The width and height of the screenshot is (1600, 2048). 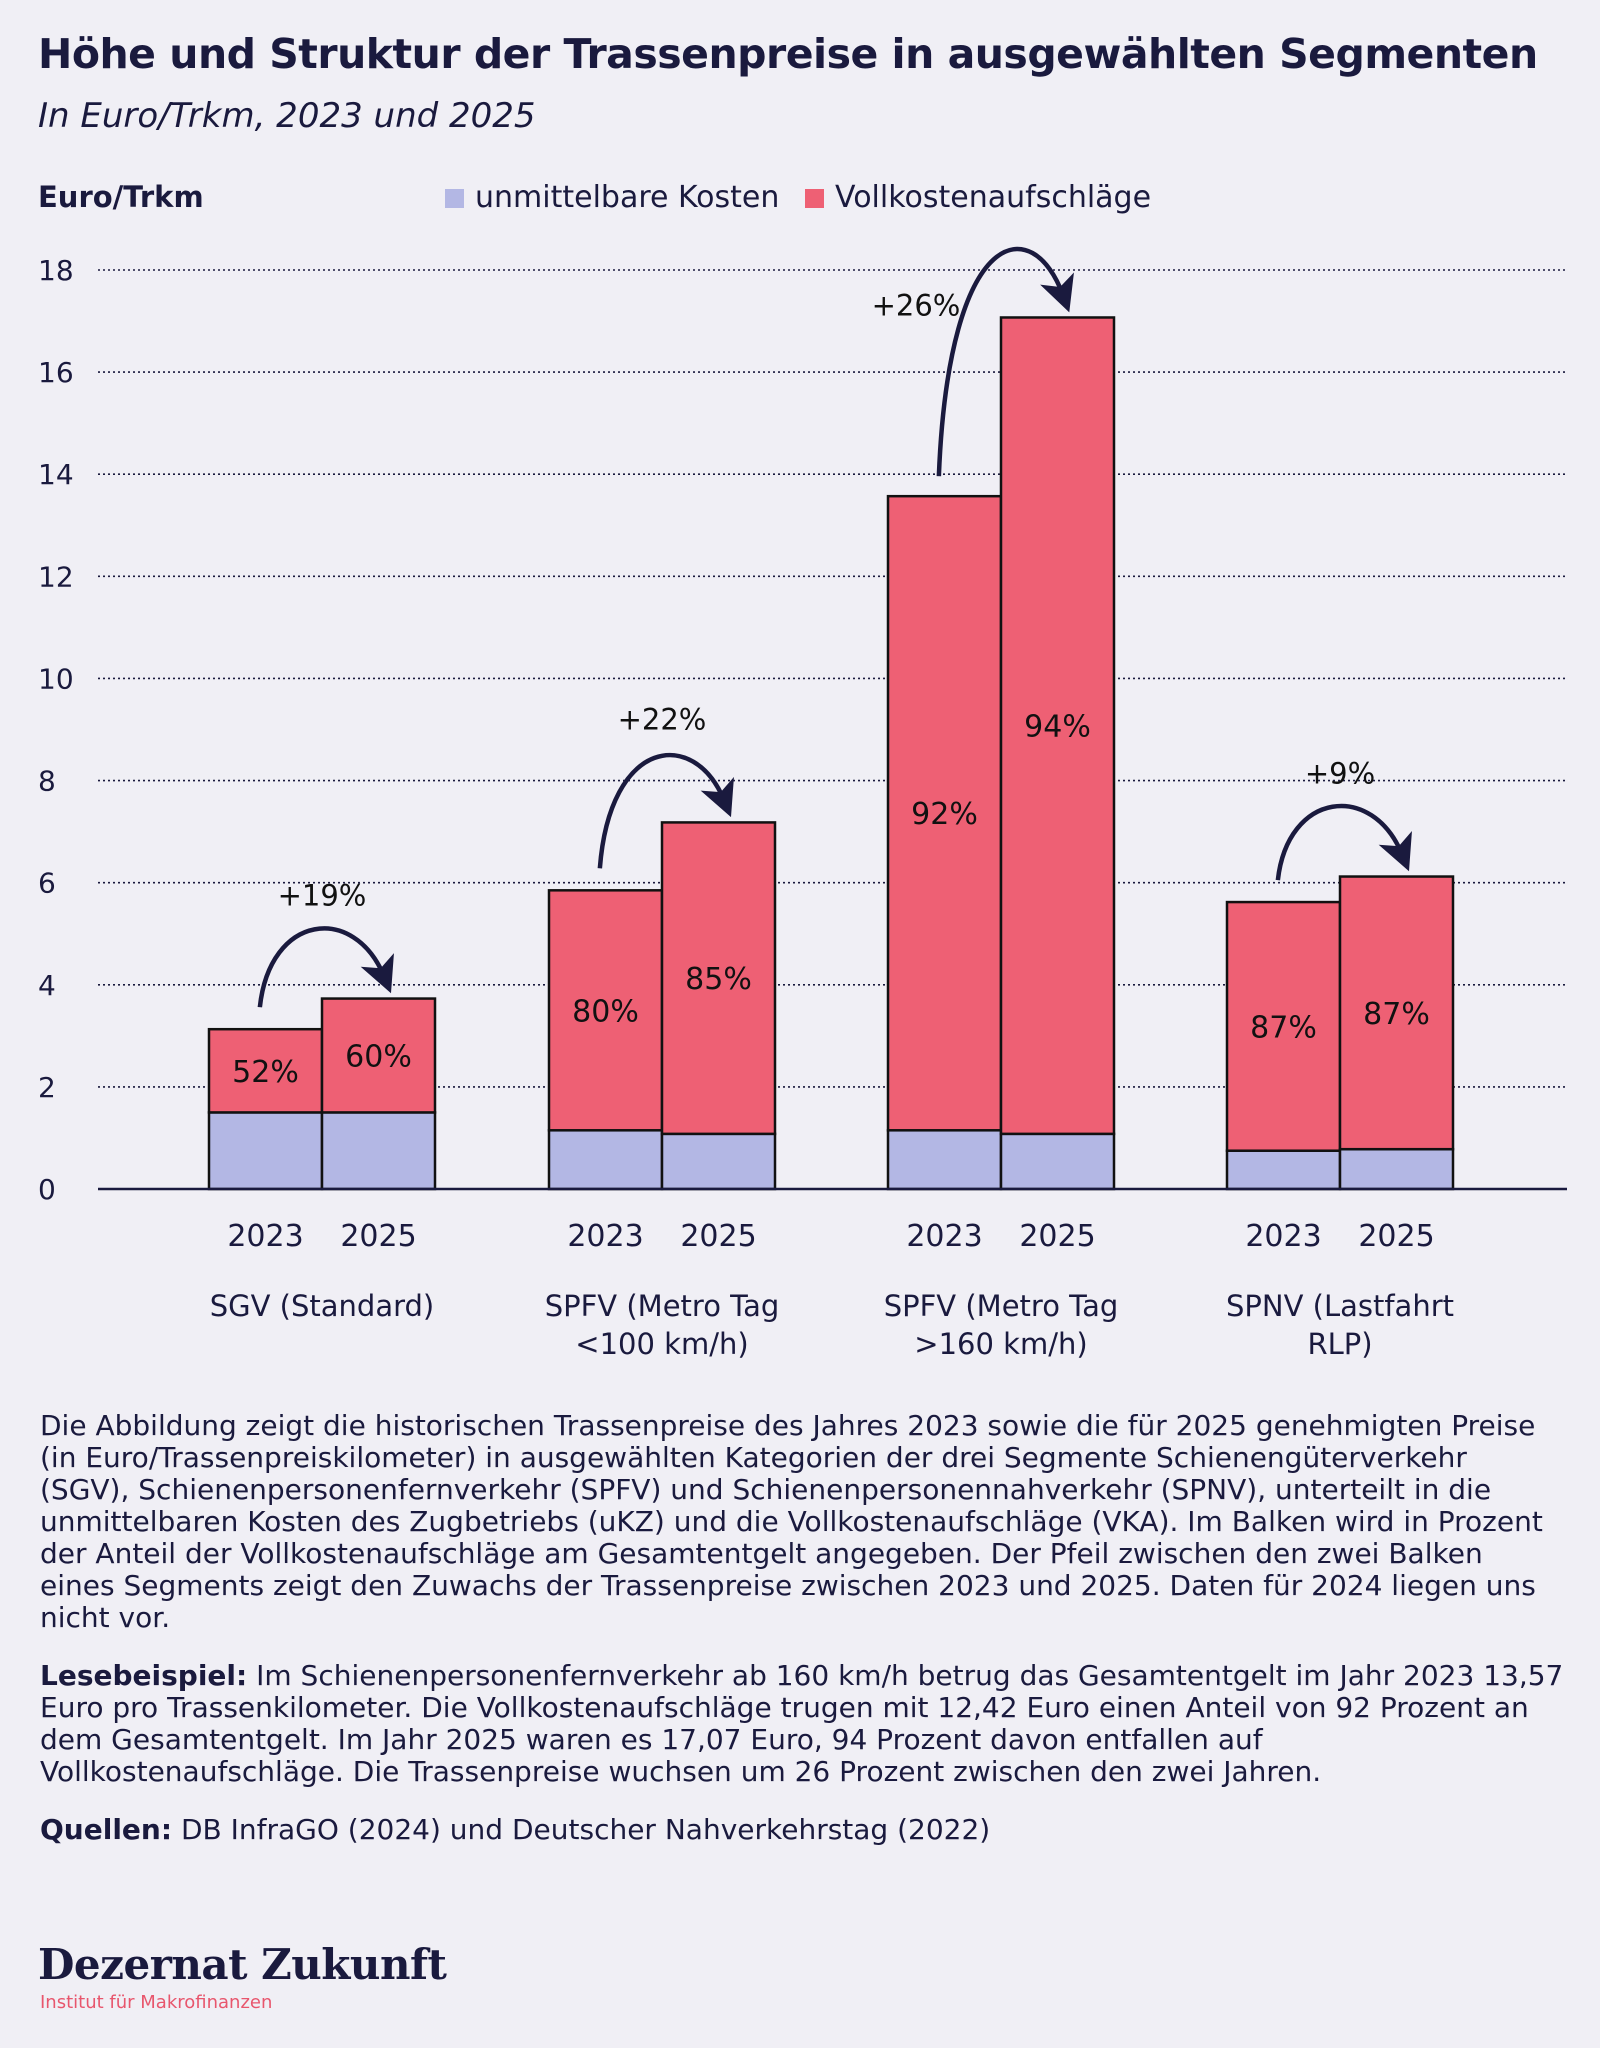 I want to click on bar-percent-label: 85%, so click(x=718, y=979).